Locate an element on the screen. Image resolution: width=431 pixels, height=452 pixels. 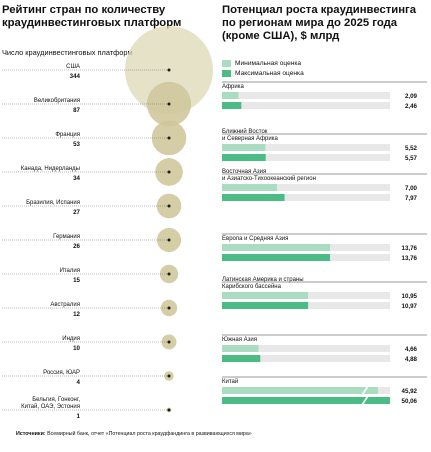
region-label: Китай is located at coordinates (230, 381).